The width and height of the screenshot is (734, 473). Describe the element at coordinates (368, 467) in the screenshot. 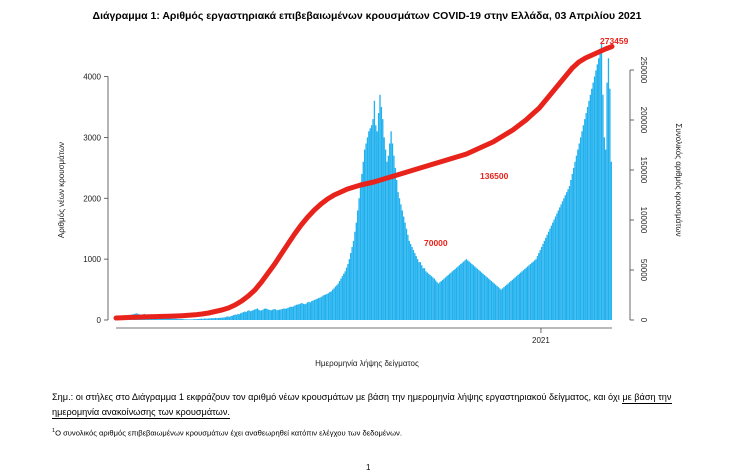

I see `page-number: 1` at that location.